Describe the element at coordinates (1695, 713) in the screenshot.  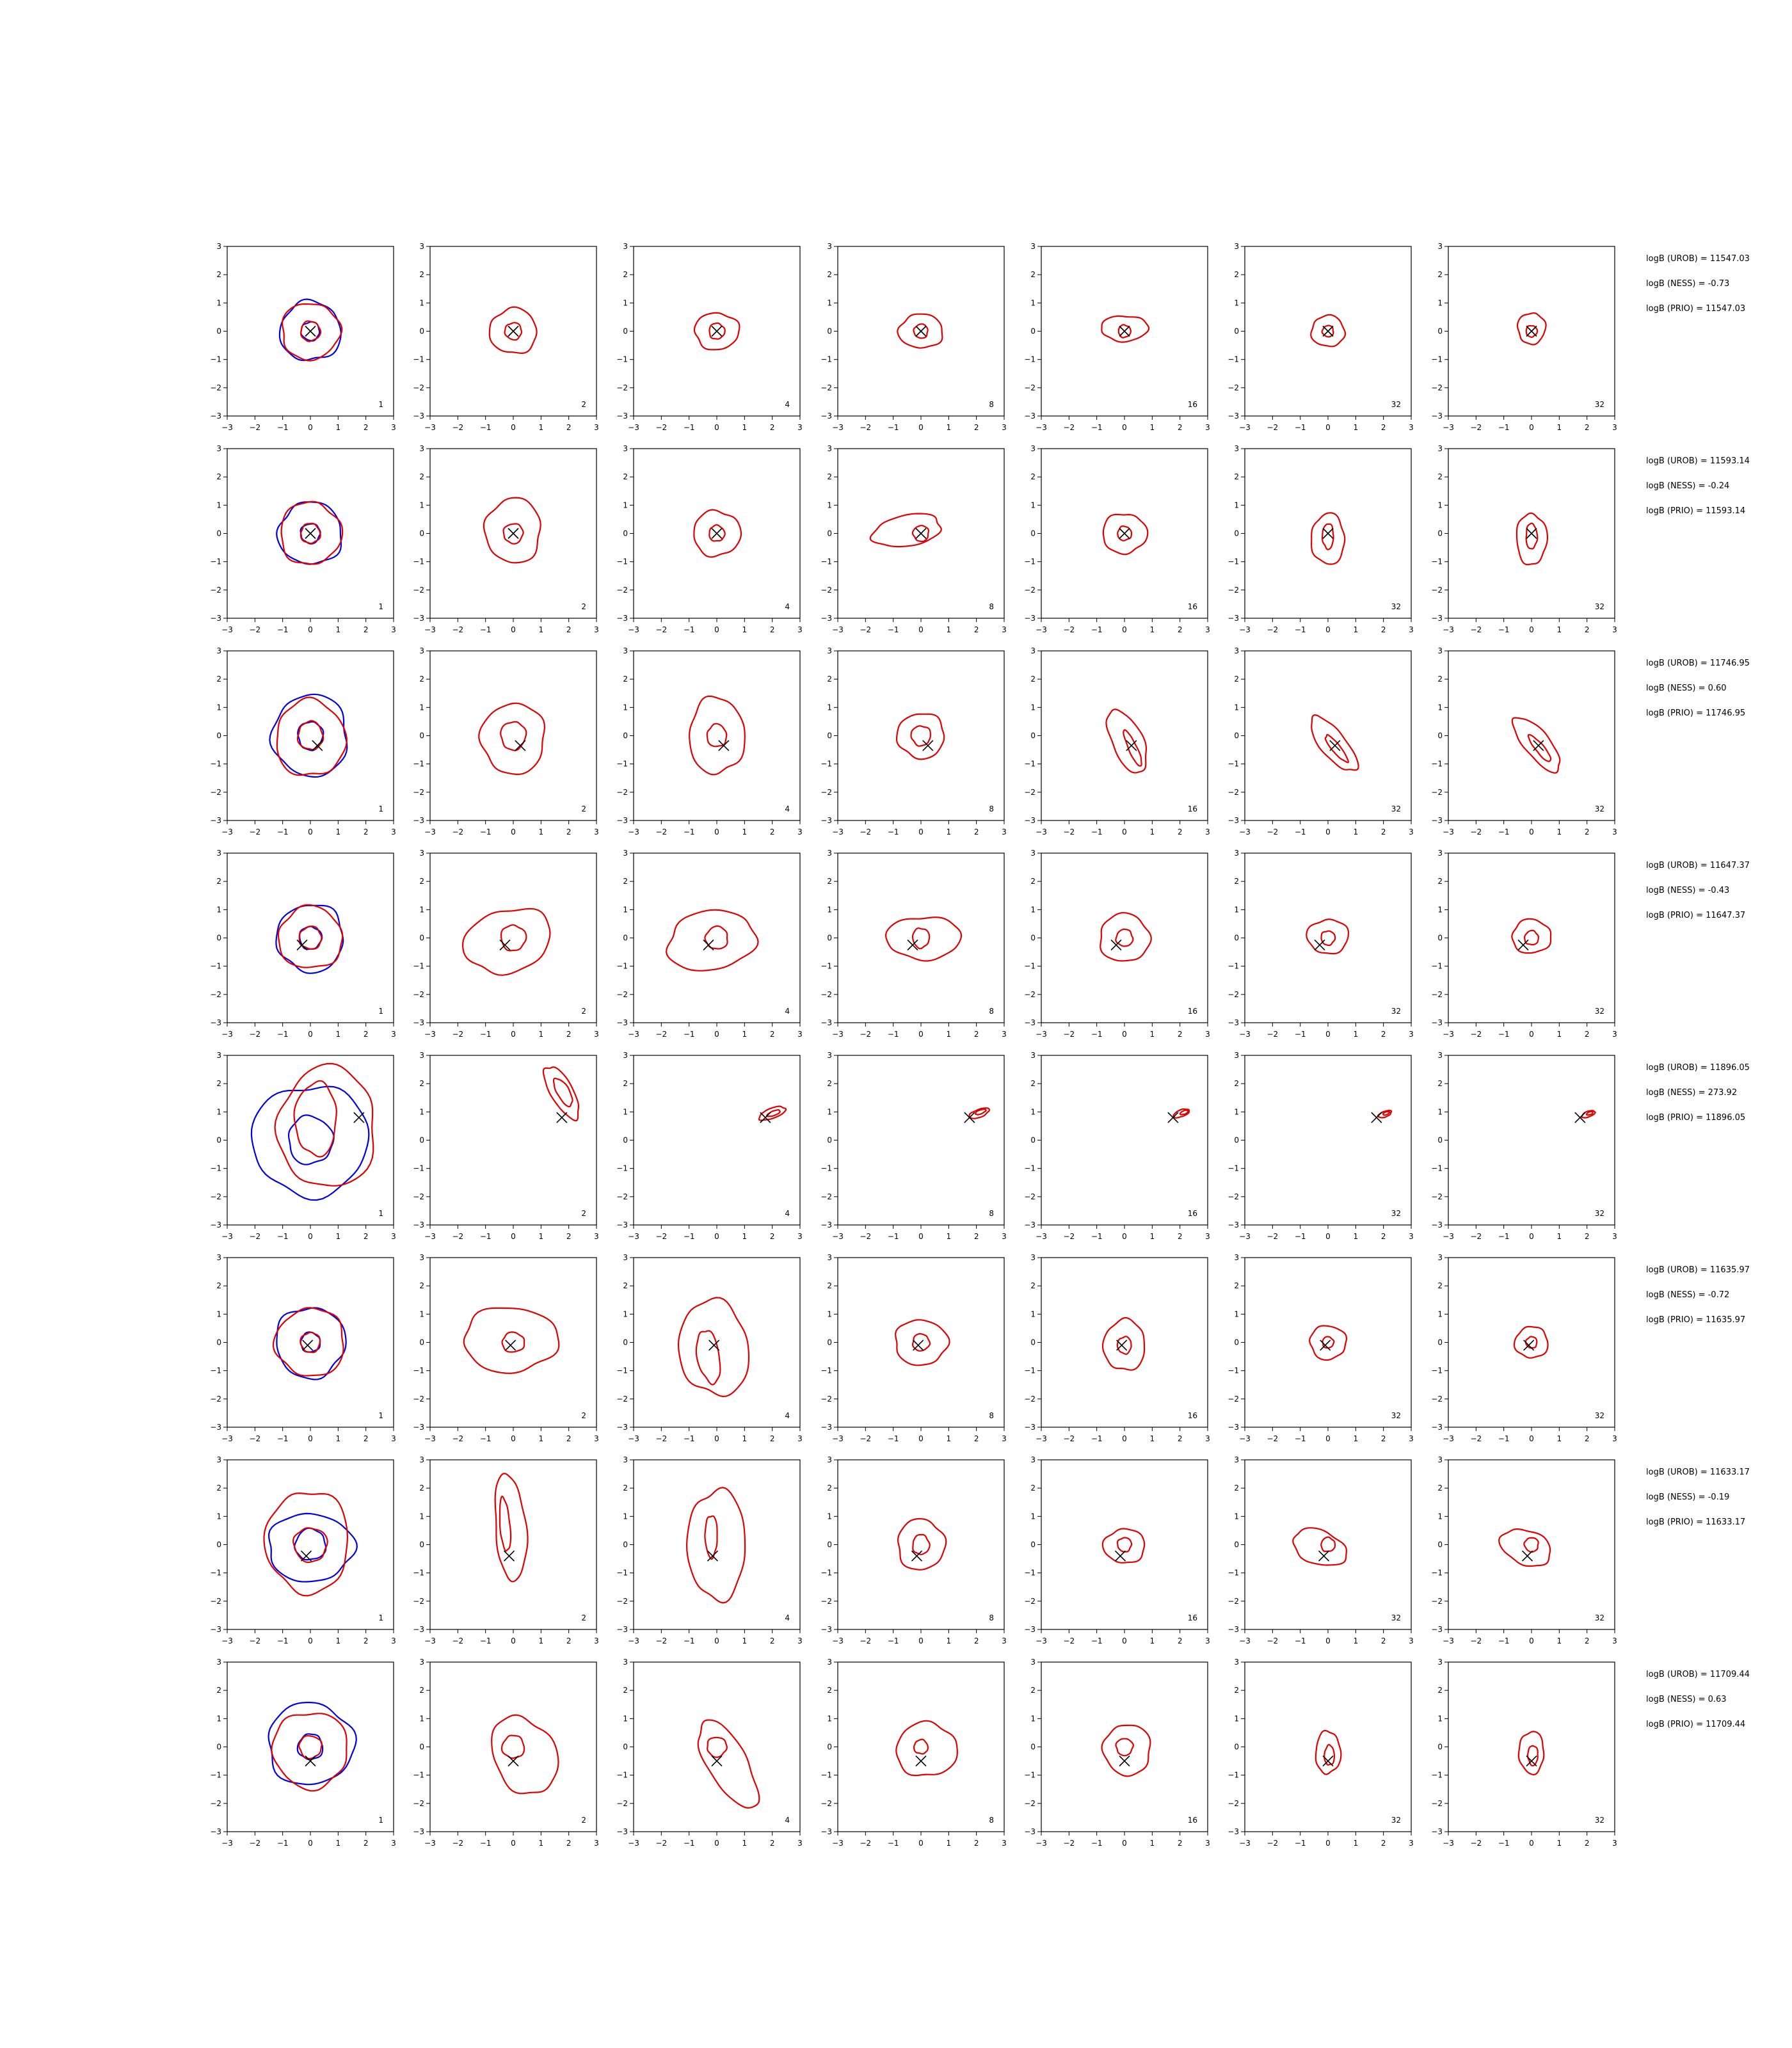
I see `stat-line: logB (PRIO) = 11746.95` at that location.